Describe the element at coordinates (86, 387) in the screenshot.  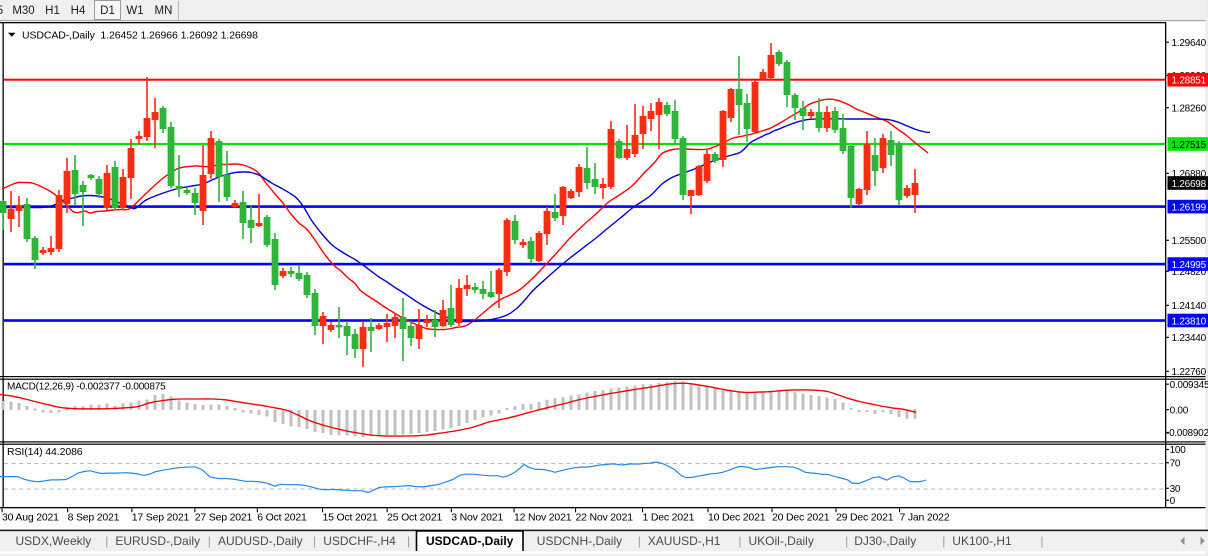
I see `svg-text:MACD(12,26,9) -0.002377 -0.000: MACD(12,26,9) -0.002377 -0.000875` at that location.